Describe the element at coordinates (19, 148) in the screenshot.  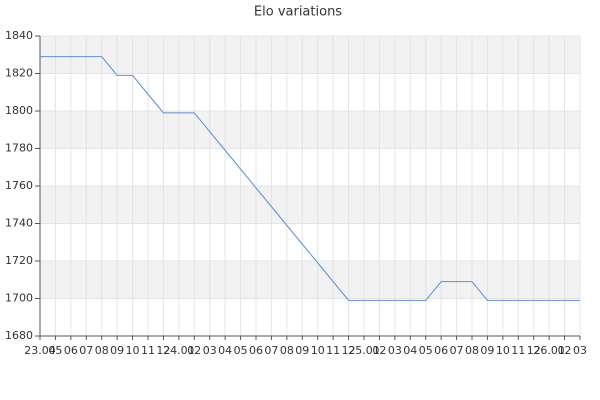
I see `y-tick-label: 1780` at that location.